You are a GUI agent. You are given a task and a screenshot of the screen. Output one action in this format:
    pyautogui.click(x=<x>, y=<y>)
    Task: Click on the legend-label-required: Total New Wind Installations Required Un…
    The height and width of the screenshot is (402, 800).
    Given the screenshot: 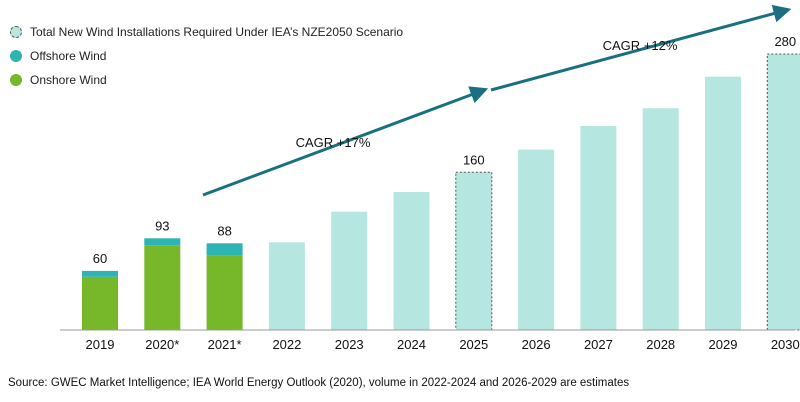 What is the action you would take?
    pyautogui.click(x=217, y=32)
    